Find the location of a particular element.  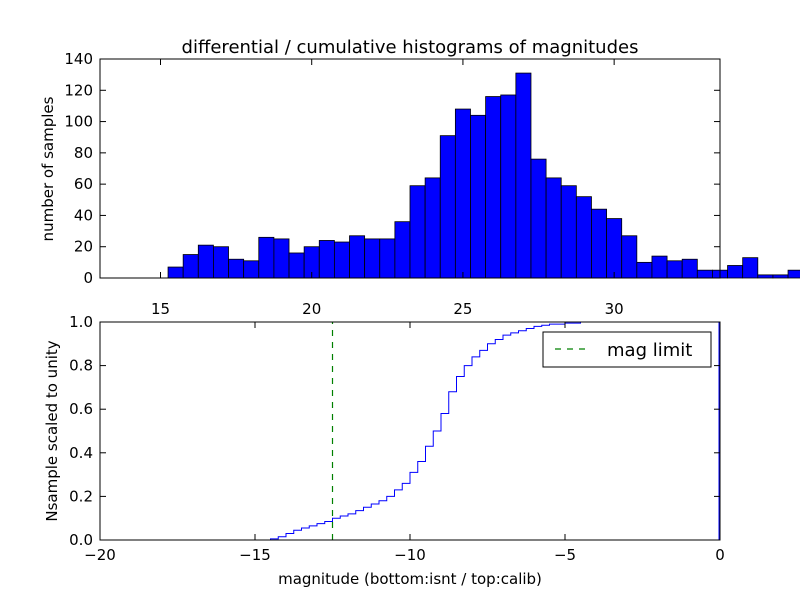

top-y-tick-label: 120 is located at coordinates (78, 90).